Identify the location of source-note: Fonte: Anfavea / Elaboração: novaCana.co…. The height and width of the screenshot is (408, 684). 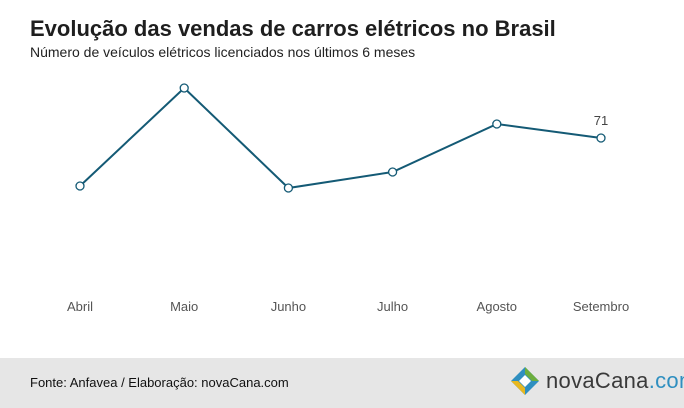
(159, 382).